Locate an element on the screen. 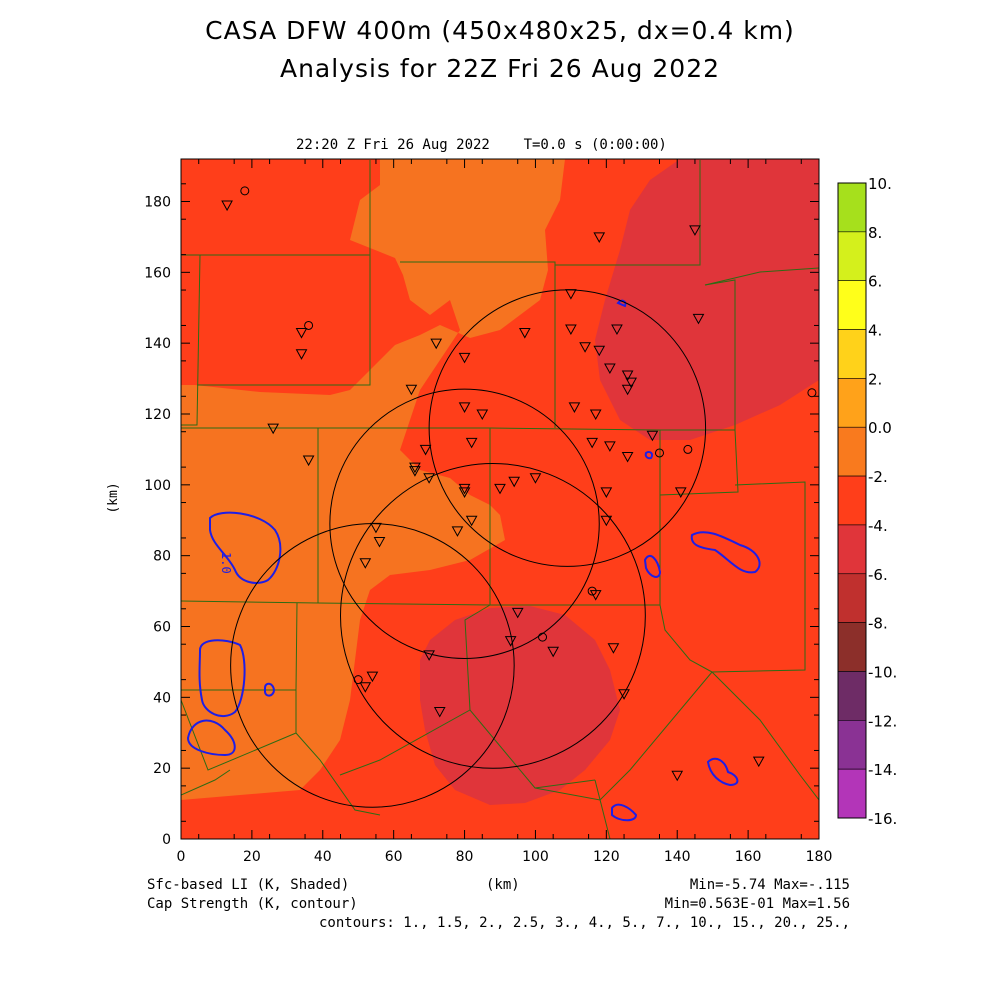 The height and width of the screenshot is (1000, 1000). colorbar-label: 0.0 is located at coordinates (880, 428).